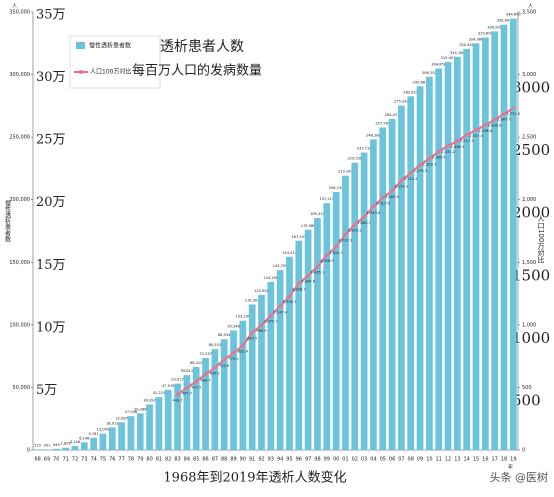 The width and height of the screenshot is (554, 497). I want to click on x-tick-label: 02, so click(355, 460).